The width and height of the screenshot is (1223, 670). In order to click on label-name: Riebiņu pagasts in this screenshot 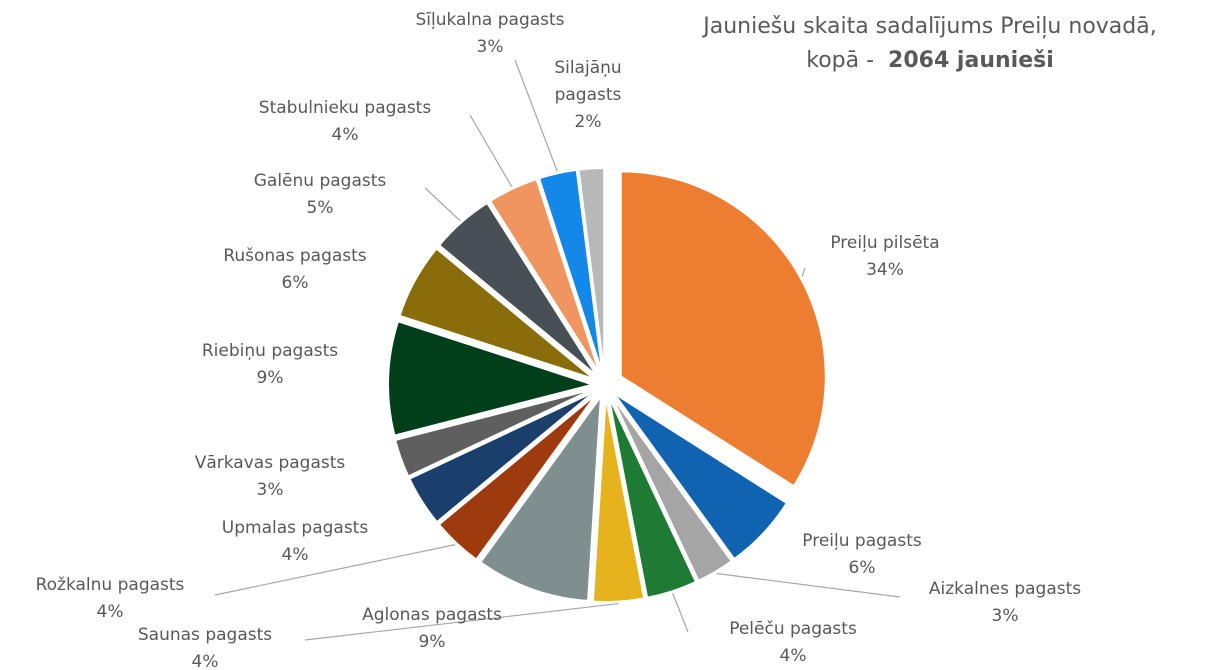, I will do `click(270, 351)`.